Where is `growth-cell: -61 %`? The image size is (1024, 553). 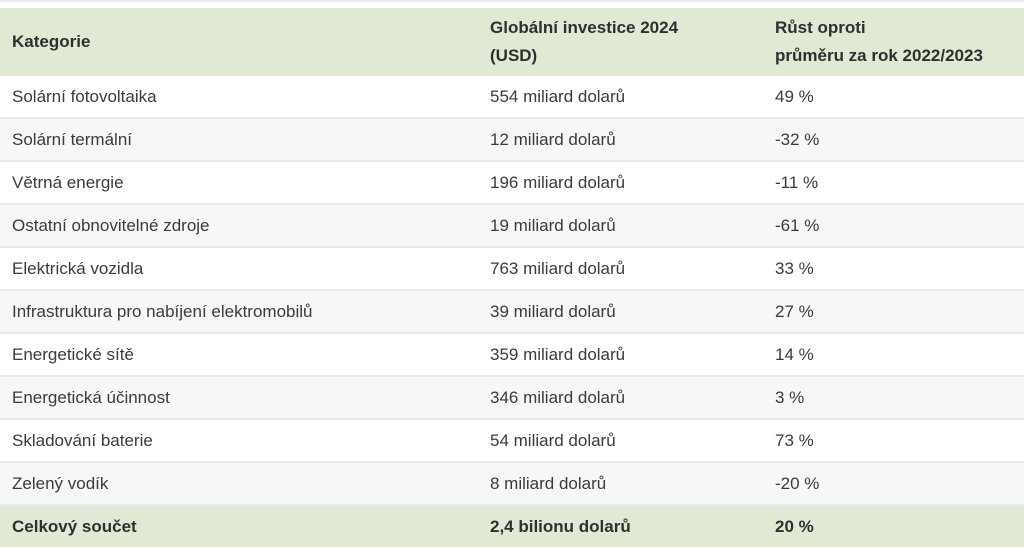
growth-cell: -61 % is located at coordinates (893, 226).